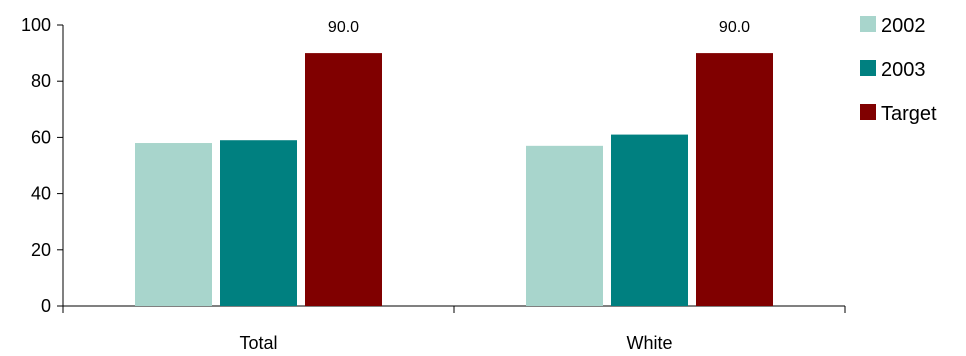 The height and width of the screenshot is (356, 966). I want to click on bar-2002-total, so click(173, 224).